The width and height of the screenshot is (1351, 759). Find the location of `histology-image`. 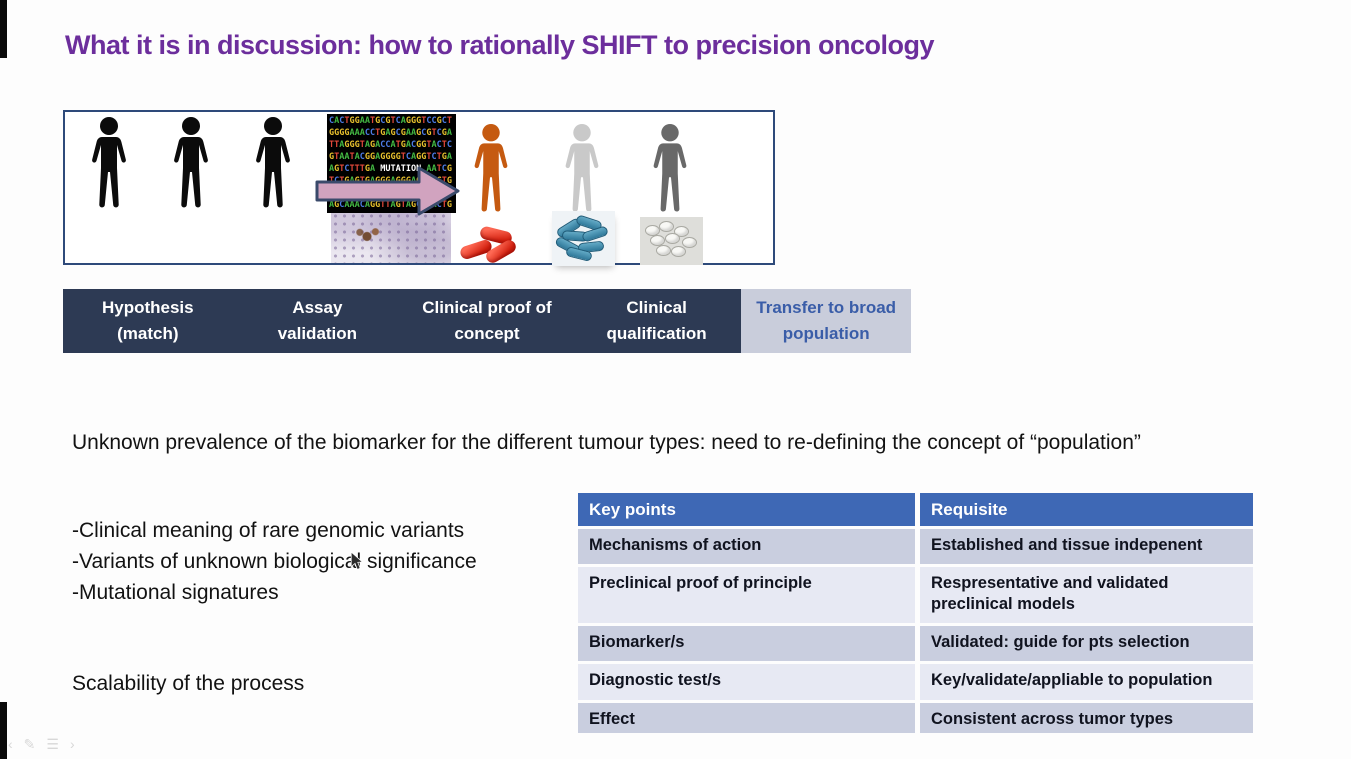

histology-image is located at coordinates (391, 233).